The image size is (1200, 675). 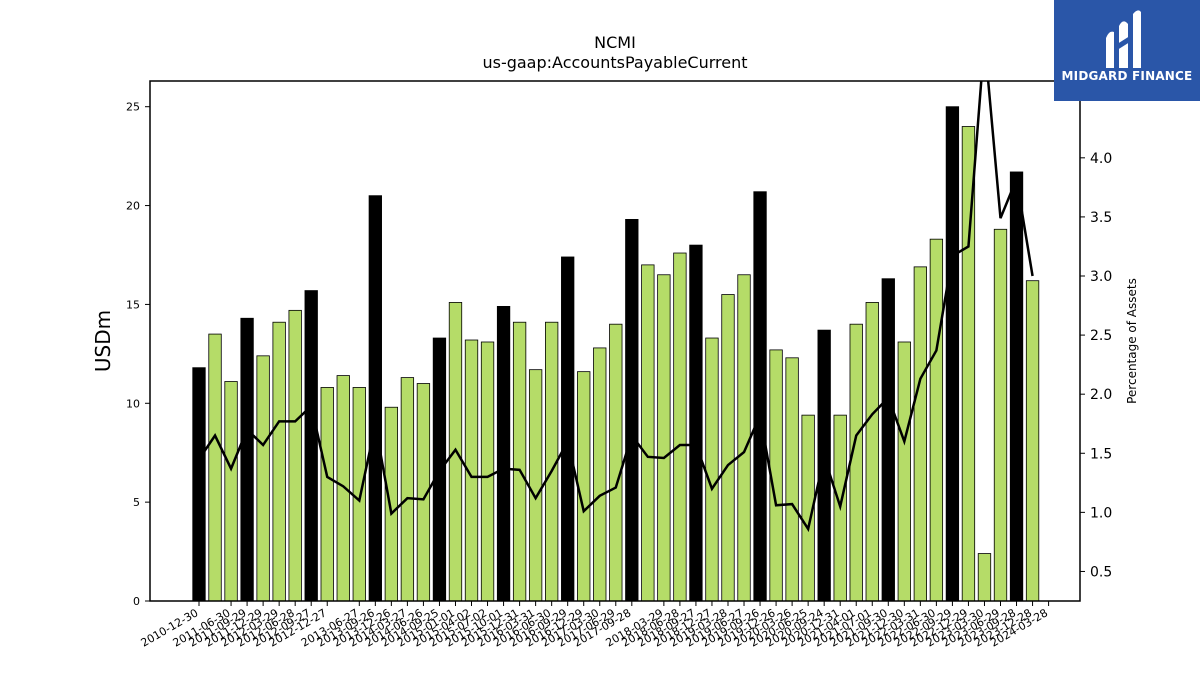 I want to click on midgard-finance-logo: MIDGARD FINANCE, so click(x=1127, y=50).